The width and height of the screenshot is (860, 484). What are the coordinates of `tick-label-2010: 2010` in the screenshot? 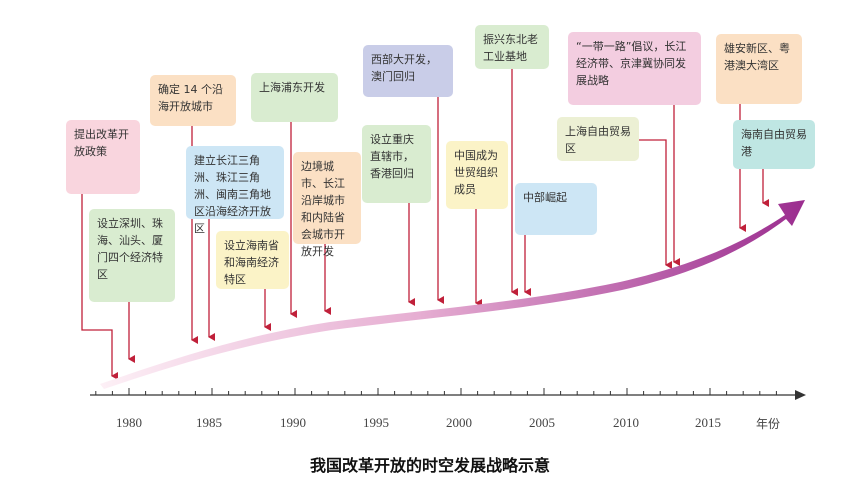 It's located at (626, 422).